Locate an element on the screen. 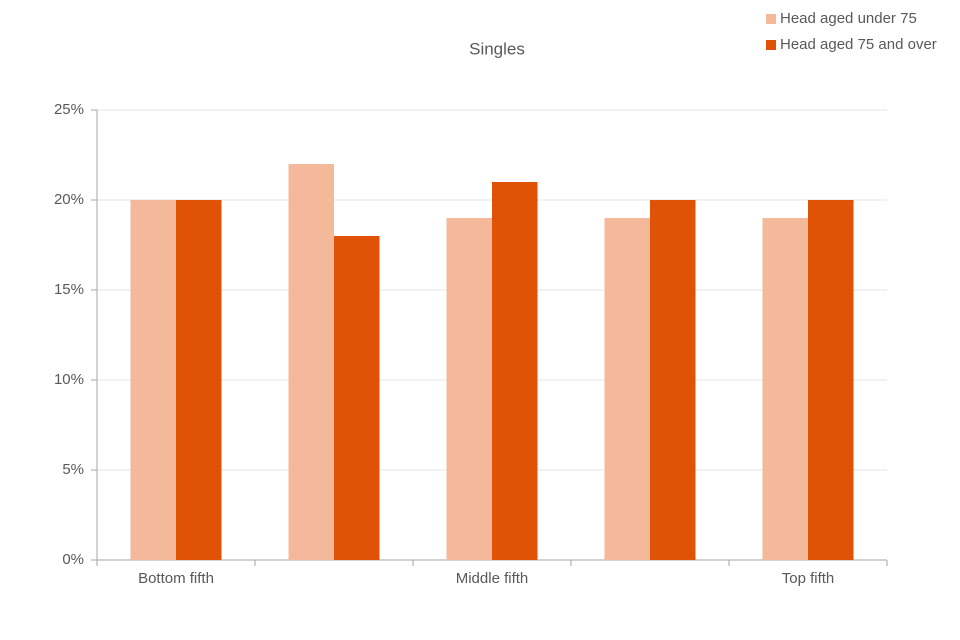  chart-title: Singles is located at coordinates (497, 48).